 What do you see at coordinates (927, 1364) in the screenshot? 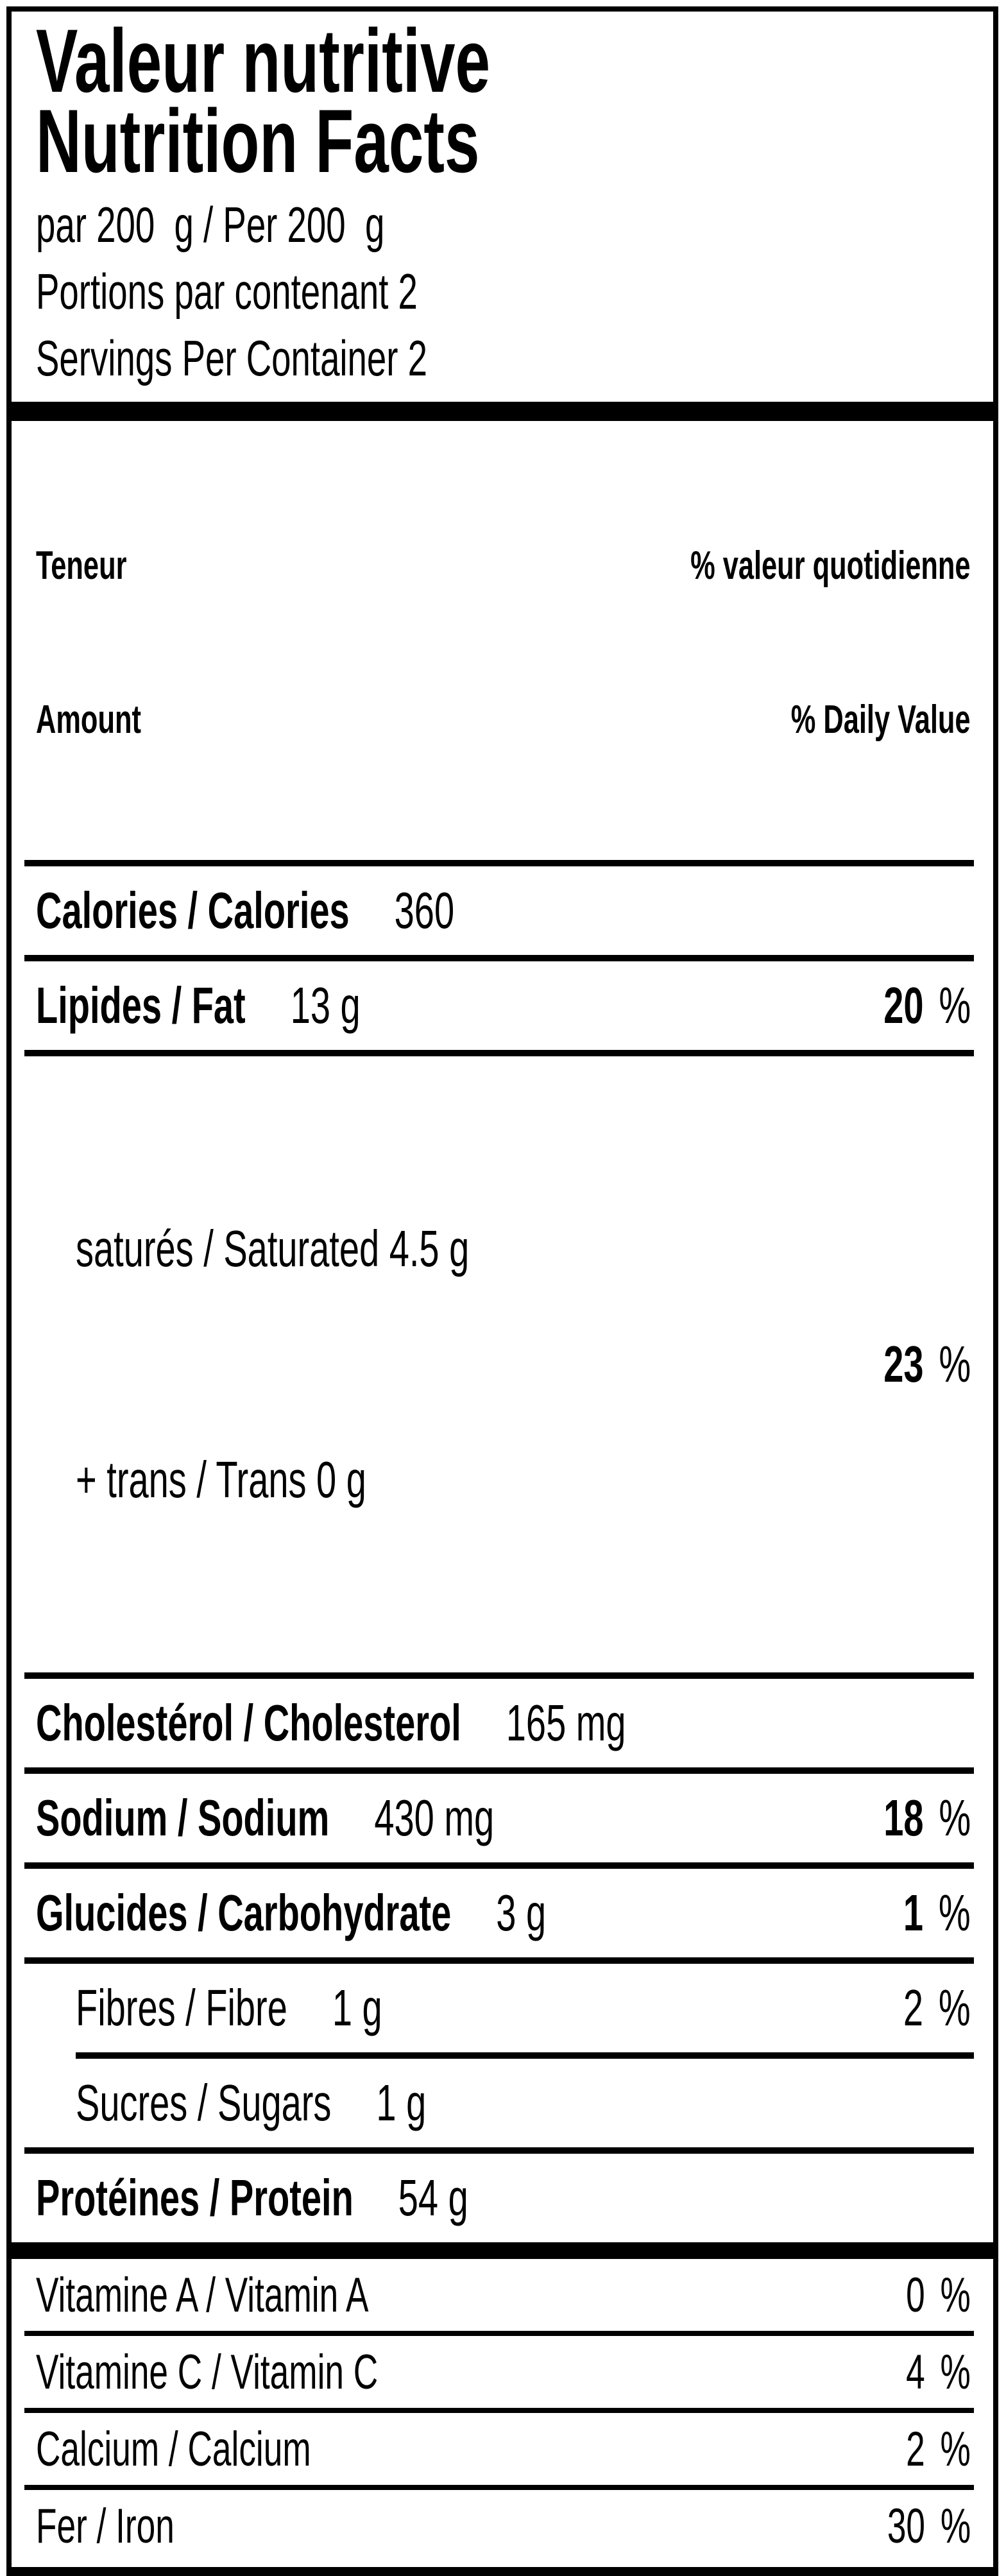
I see `satfat-daily-value: 23%` at bounding box center [927, 1364].